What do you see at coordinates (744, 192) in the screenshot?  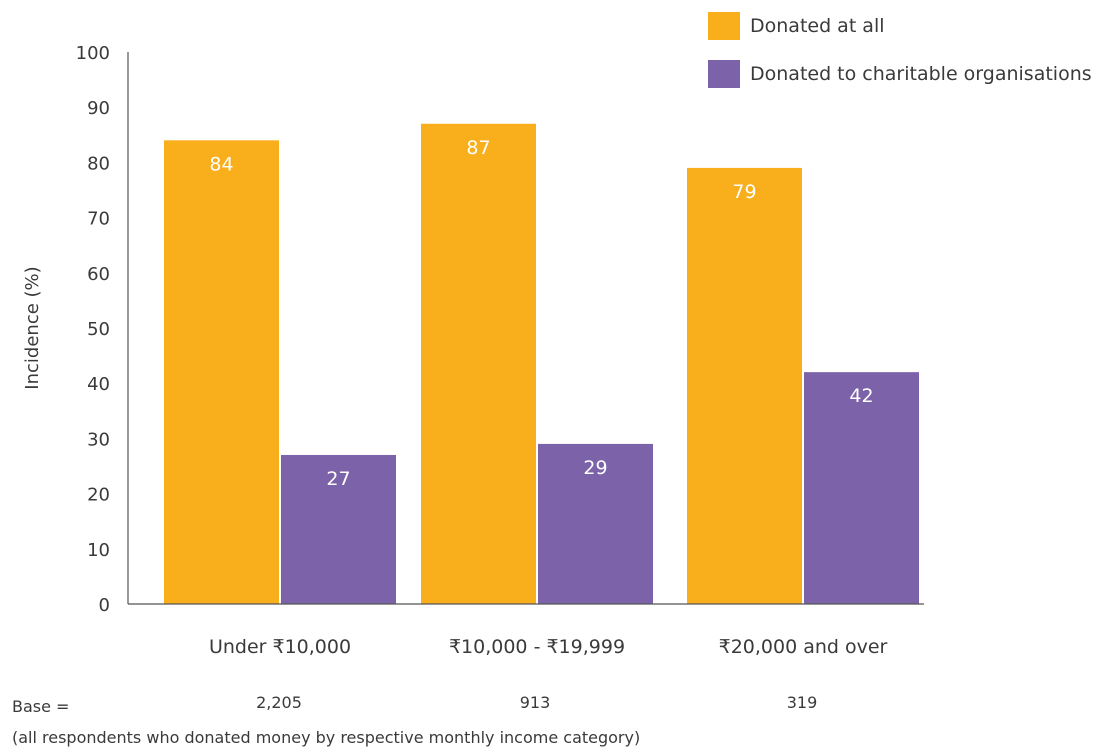 I see `data-label-donated-at-all-2: 79` at bounding box center [744, 192].